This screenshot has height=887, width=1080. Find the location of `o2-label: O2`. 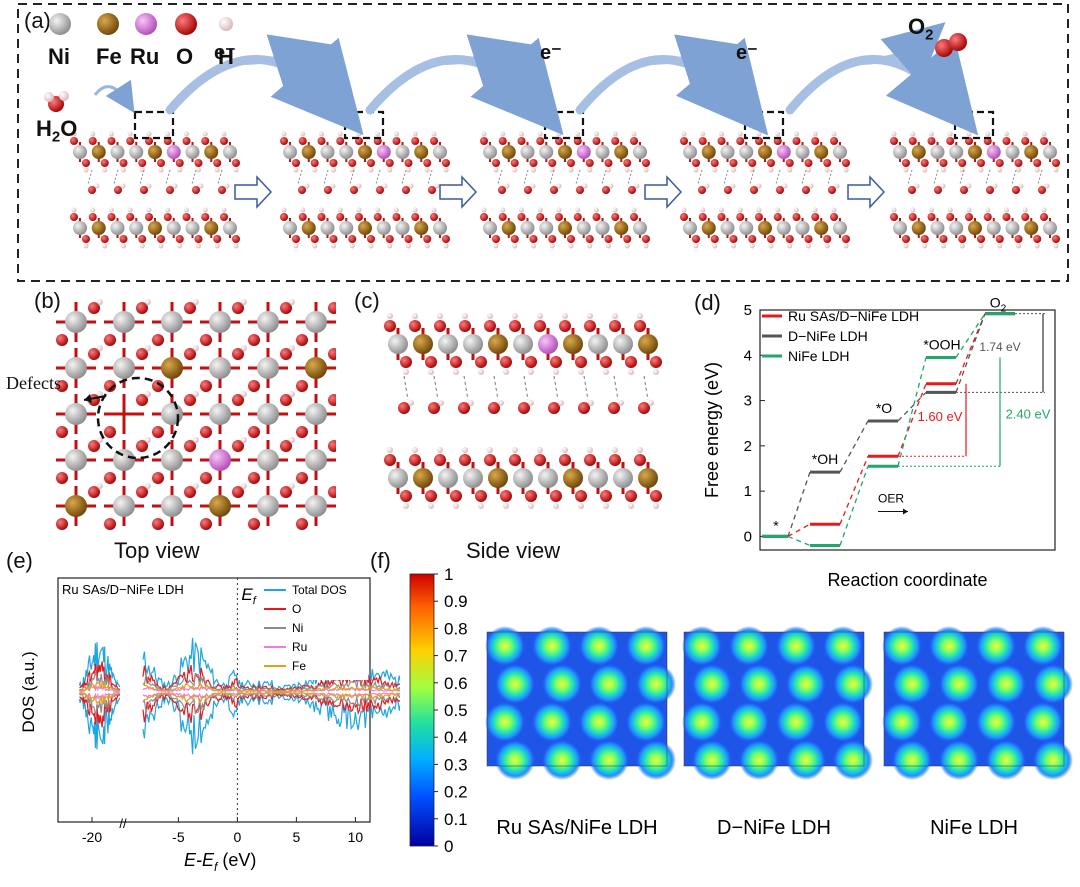

o2-label: O2 is located at coordinates (921, 29).